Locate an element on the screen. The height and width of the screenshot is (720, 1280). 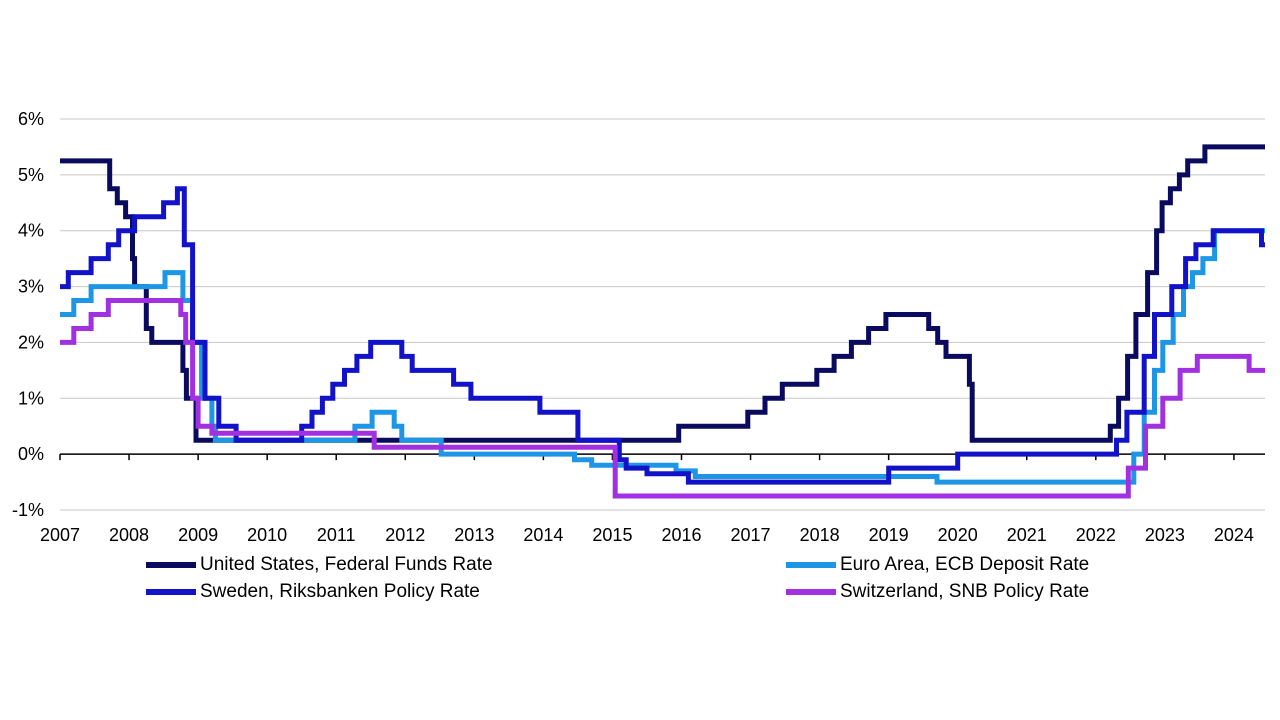
x-tick-label: 2016 is located at coordinates (681, 535).